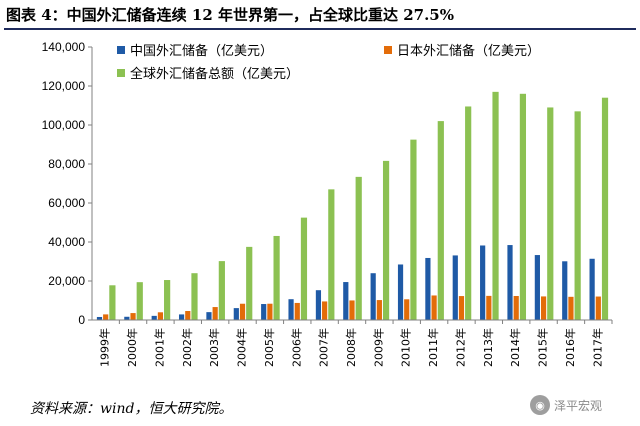 Image resolution: width=640 pixels, height=426 pixels. What do you see at coordinates (201, 51) in the screenshot?
I see `legend-label-china: 中国外汇储备（亿美元）` at bounding box center [201, 51].